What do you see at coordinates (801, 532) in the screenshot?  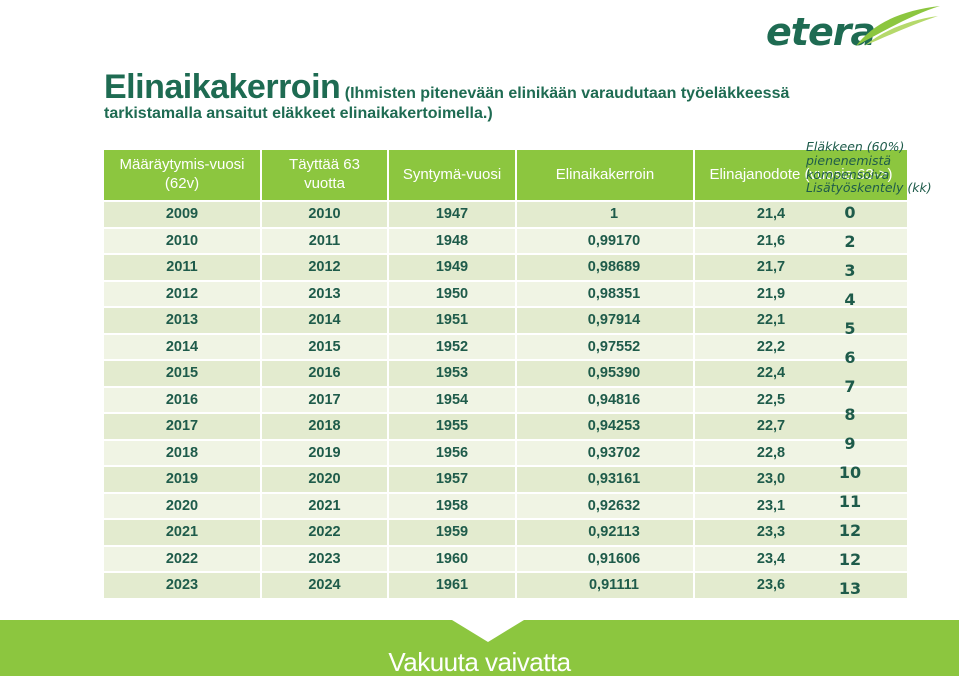 I see `cell-elinajanodote: 23,3` at bounding box center [801, 532].